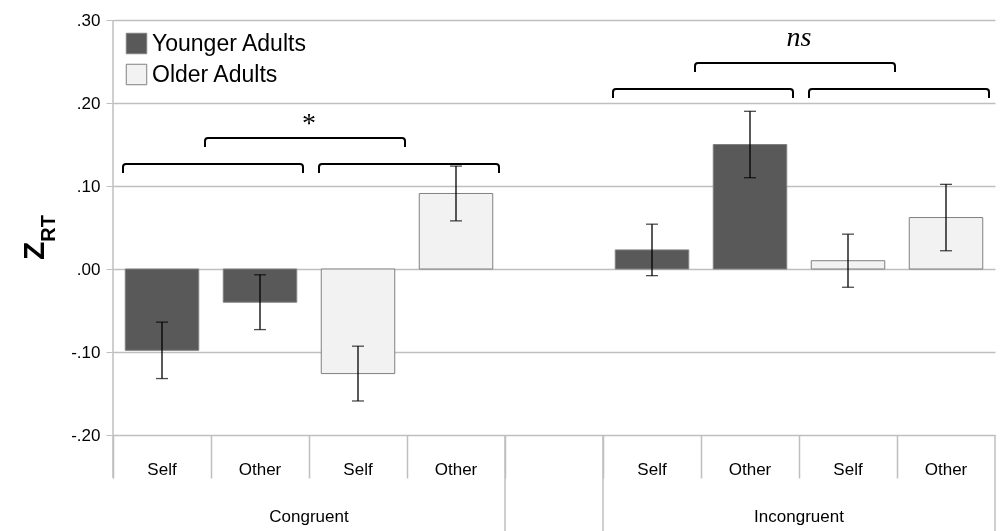 The width and height of the screenshot is (1001, 531). What do you see at coordinates (309, 516) in the screenshot?
I see `text: Congruent` at bounding box center [309, 516].